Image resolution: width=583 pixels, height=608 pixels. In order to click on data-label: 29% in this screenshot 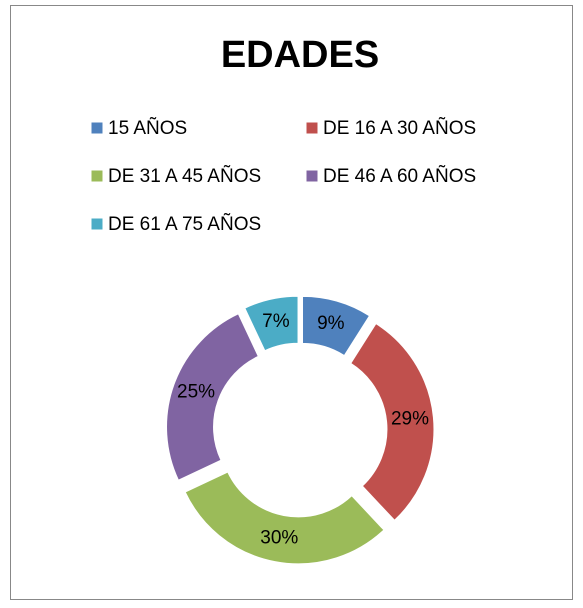, I will do `click(410, 419)`.